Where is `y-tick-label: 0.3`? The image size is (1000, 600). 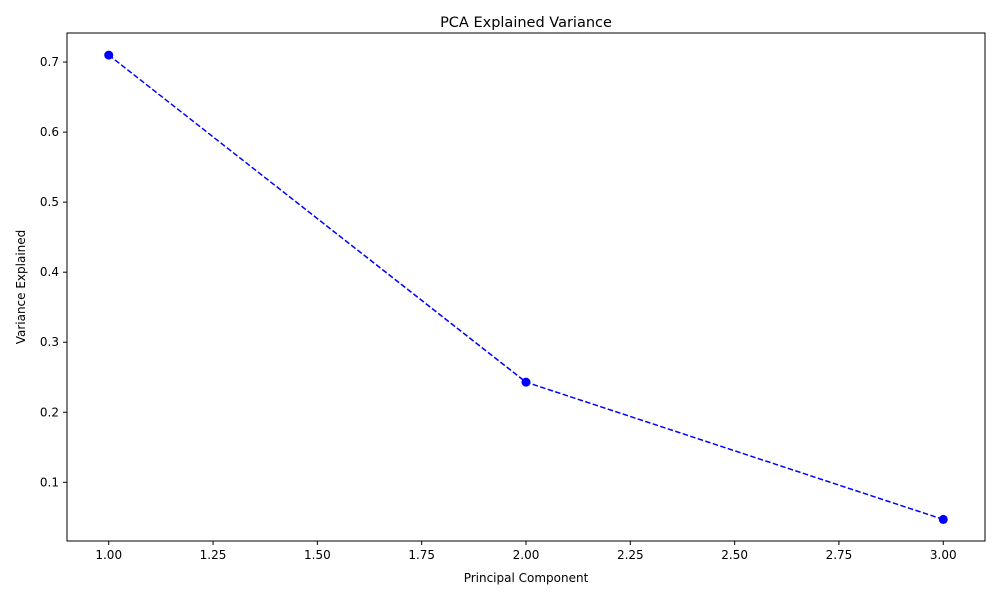
y-tick-label: 0.3 is located at coordinates (49, 342).